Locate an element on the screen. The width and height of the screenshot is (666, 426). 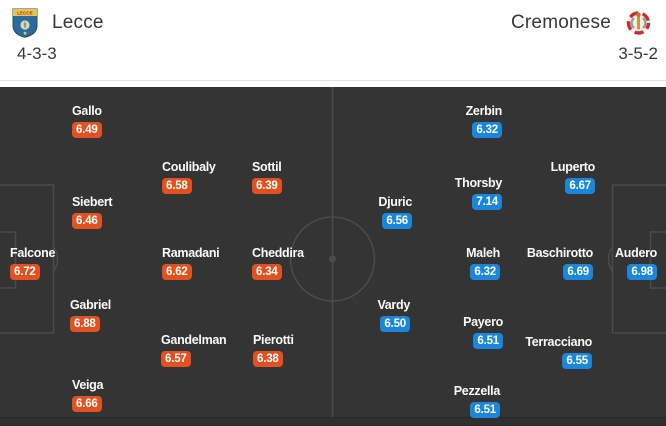
player-rating-badge: 6.50 is located at coordinates (395, 324).